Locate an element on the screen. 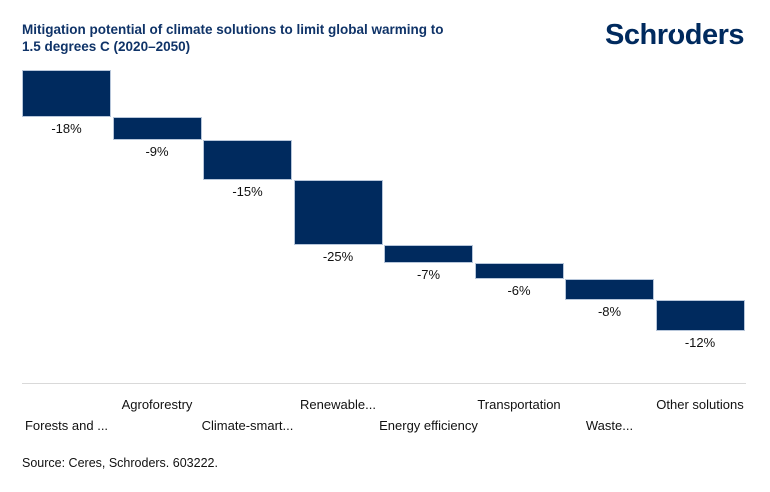 This screenshot has width=770, height=492. category-label-6: Transportation is located at coordinates (519, 404).